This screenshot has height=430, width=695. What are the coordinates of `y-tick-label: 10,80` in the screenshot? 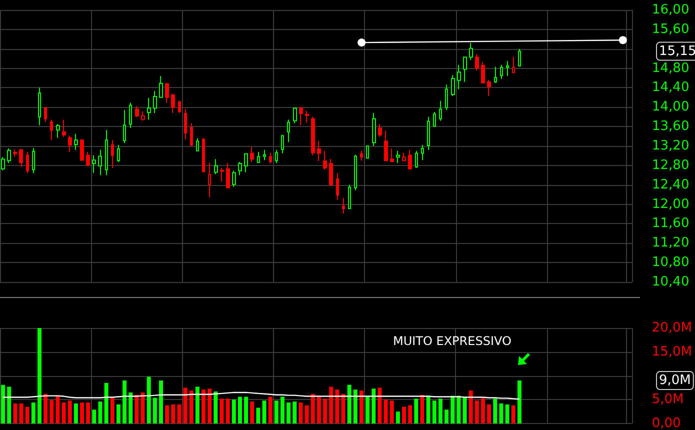 It's located at (671, 262).